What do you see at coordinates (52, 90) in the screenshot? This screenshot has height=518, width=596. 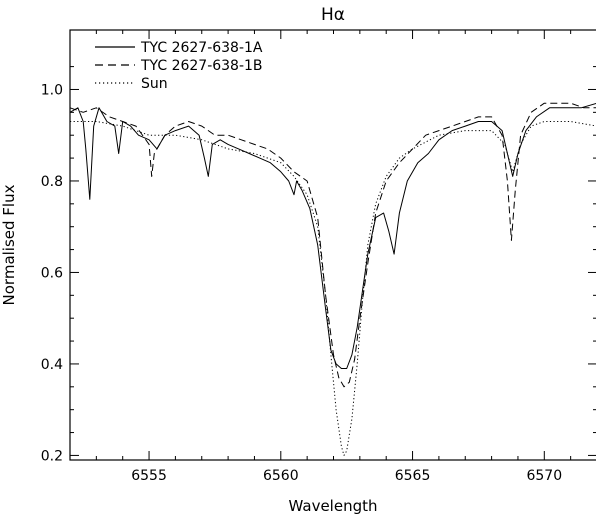 I see `y-tick-label: 1.0` at bounding box center [52, 90].